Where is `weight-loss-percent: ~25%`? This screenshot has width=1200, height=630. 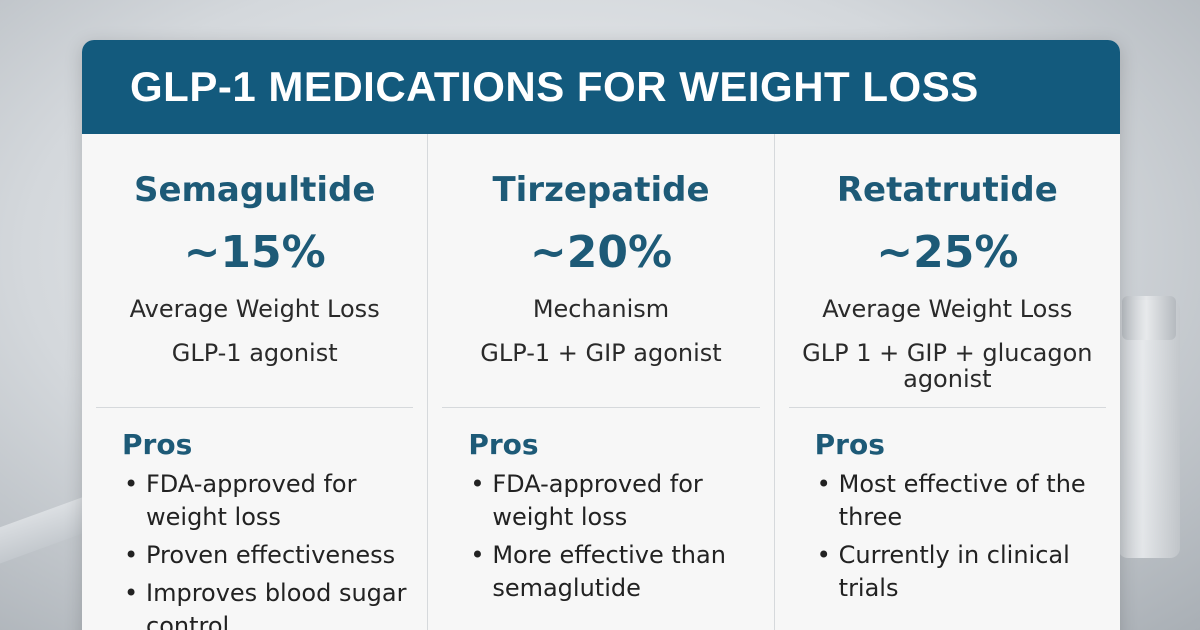 weight-loss-percent: ~25% is located at coordinates (947, 252).